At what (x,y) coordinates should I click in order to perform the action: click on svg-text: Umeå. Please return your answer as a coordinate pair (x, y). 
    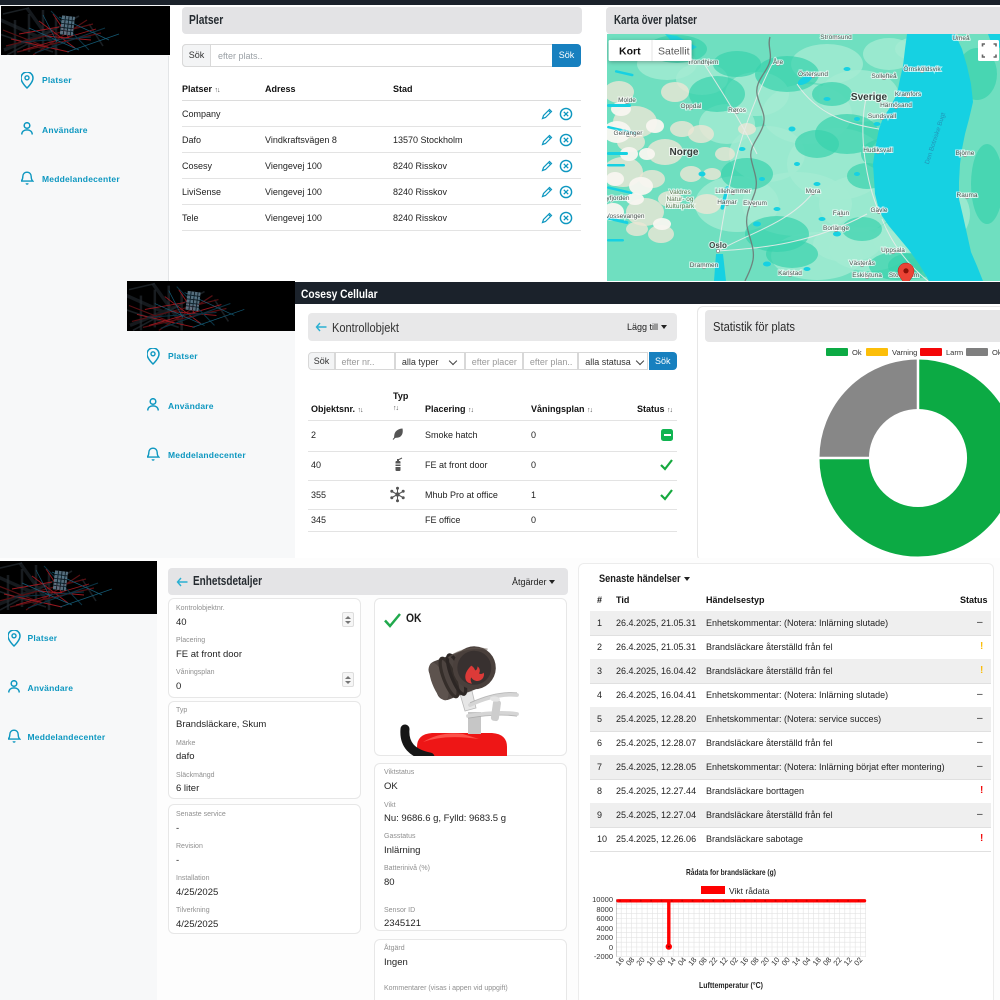
    Looking at the image, I should click on (961, 38).